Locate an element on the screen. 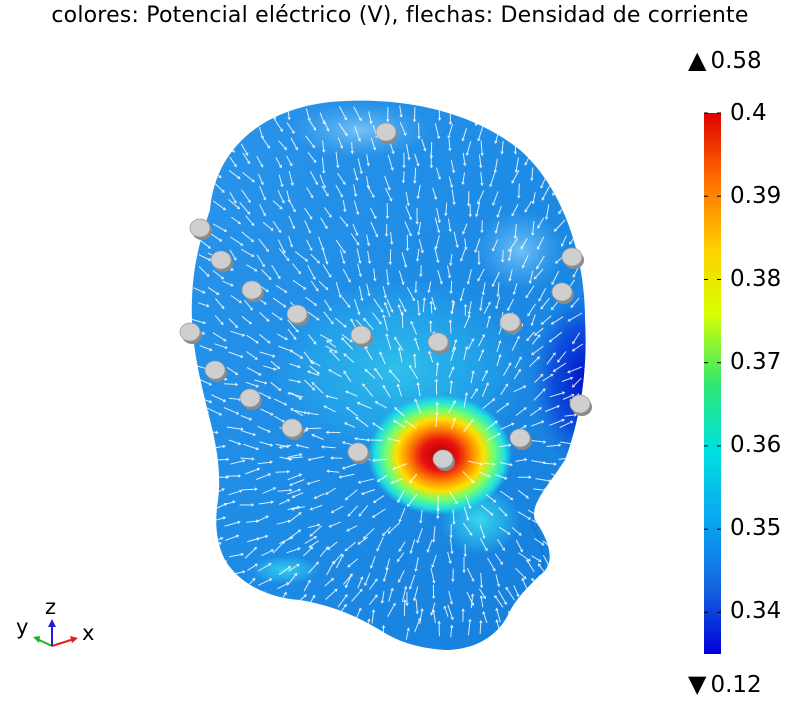 The width and height of the screenshot is (800, 704). electrode is located at coordinates (190, 333).